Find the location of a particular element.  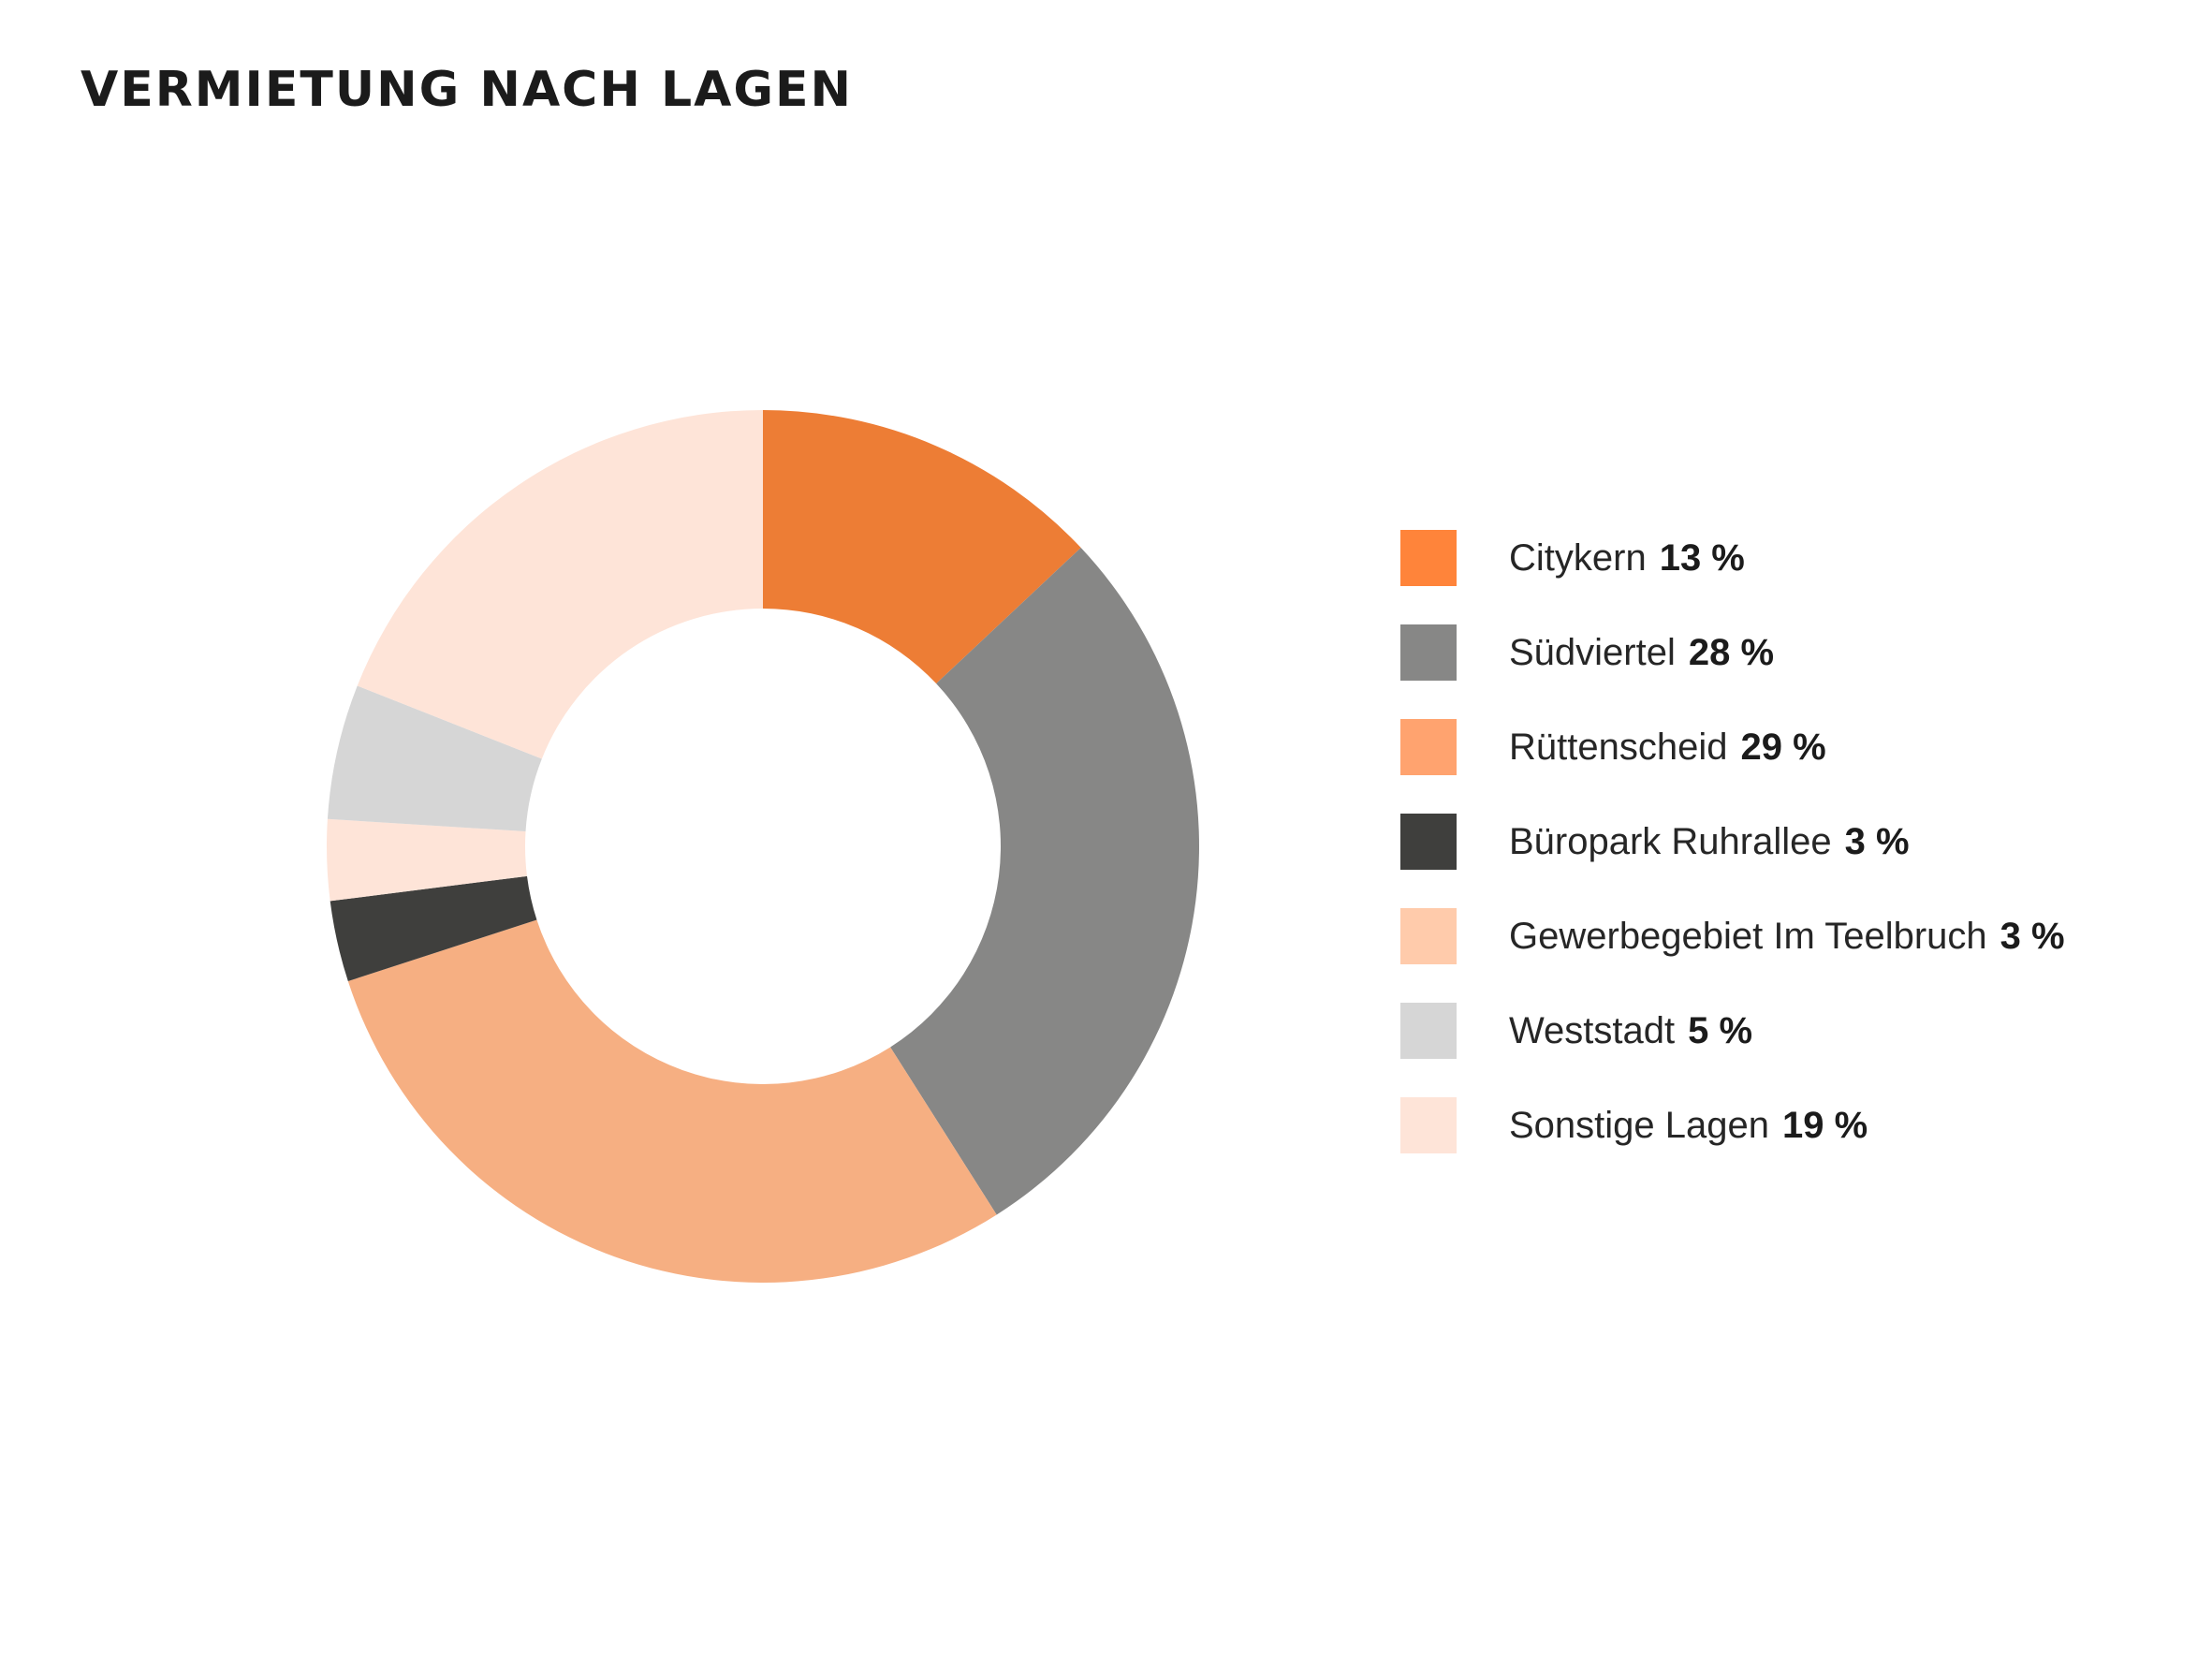

legend-label: Weststadt is located at coordinates (1592, 1030).